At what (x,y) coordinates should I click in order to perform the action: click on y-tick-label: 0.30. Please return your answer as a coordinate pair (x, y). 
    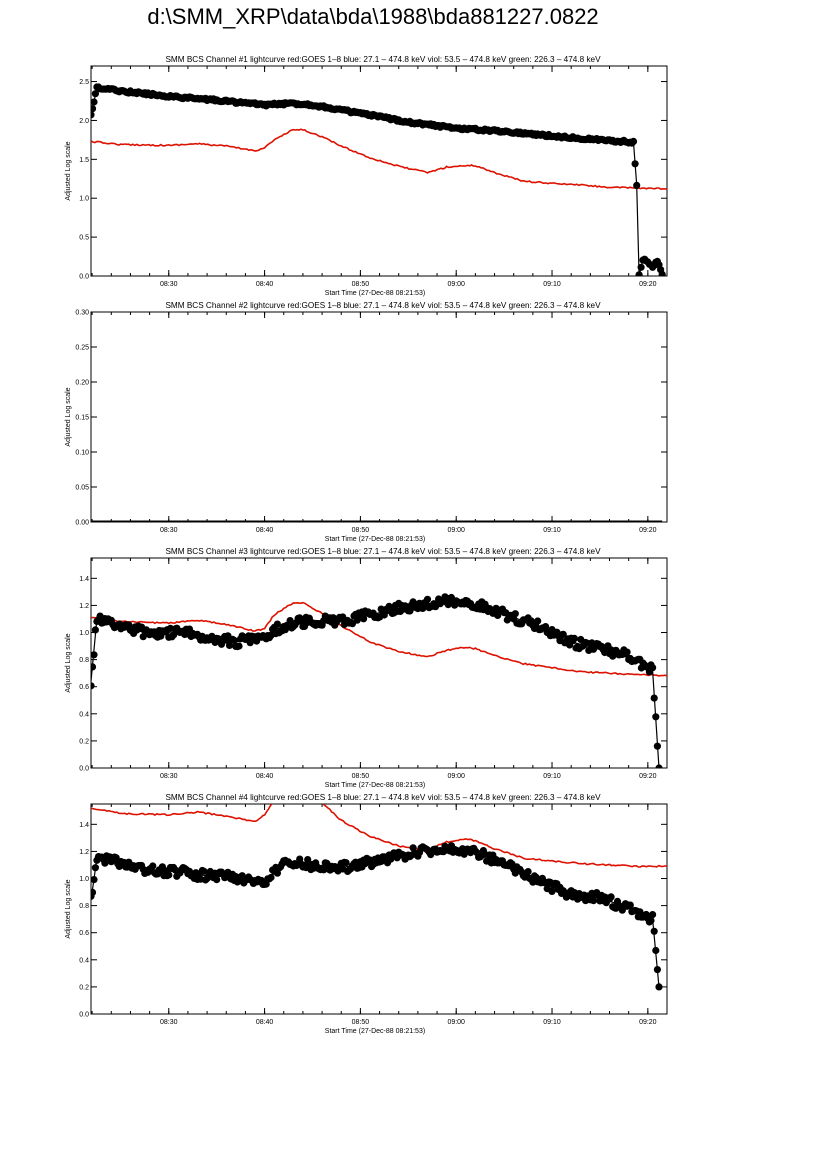
    Looking at the image, I should click on (82, 313).